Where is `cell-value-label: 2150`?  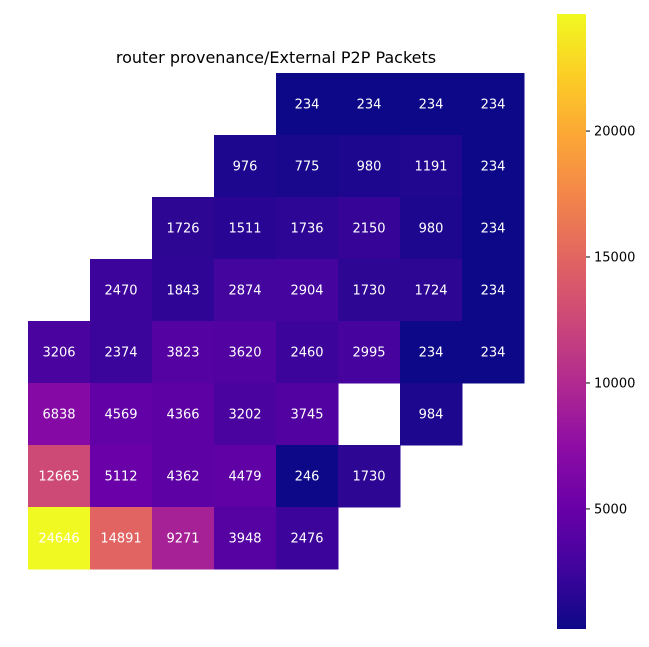
cell-value-label: 2150 is located at coordinates (368, 229).